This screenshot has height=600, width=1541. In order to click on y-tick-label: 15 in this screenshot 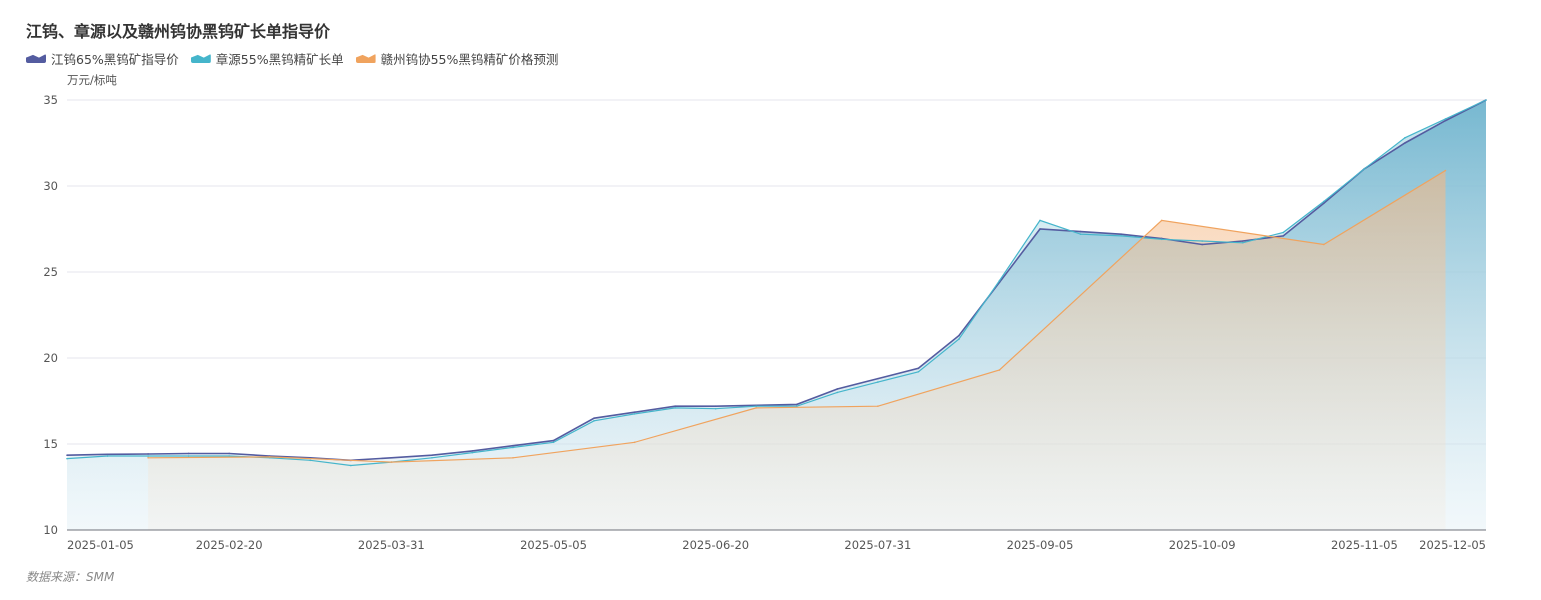, I will do `click(50, 444)`.